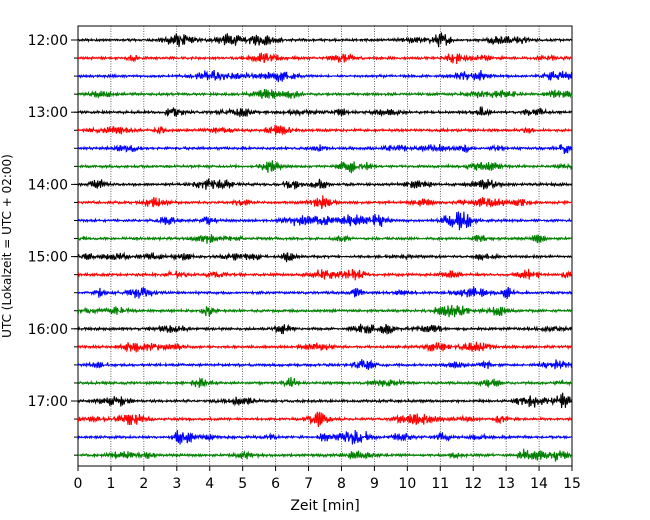  I want to click on y-tick-label: 12:00, so click(48, 41).